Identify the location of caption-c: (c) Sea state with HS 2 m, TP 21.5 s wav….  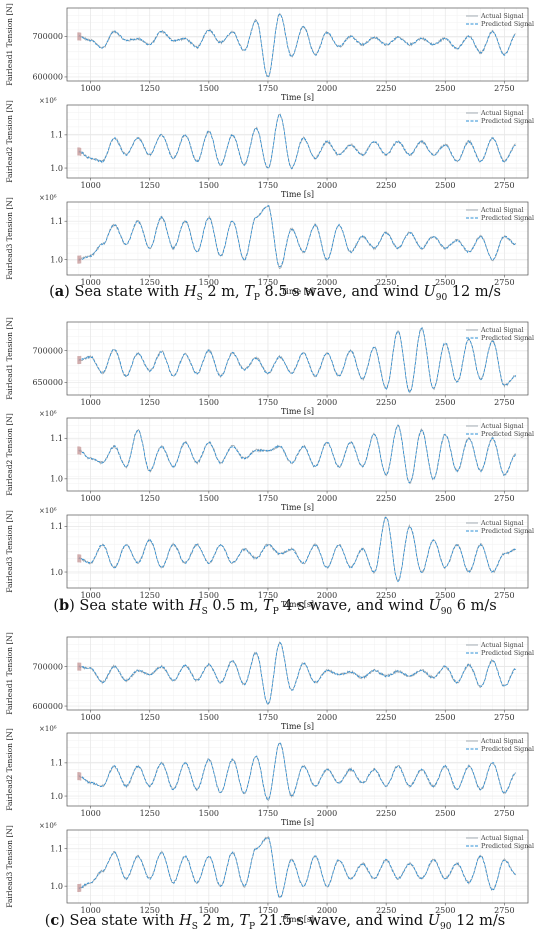
(275, 922).